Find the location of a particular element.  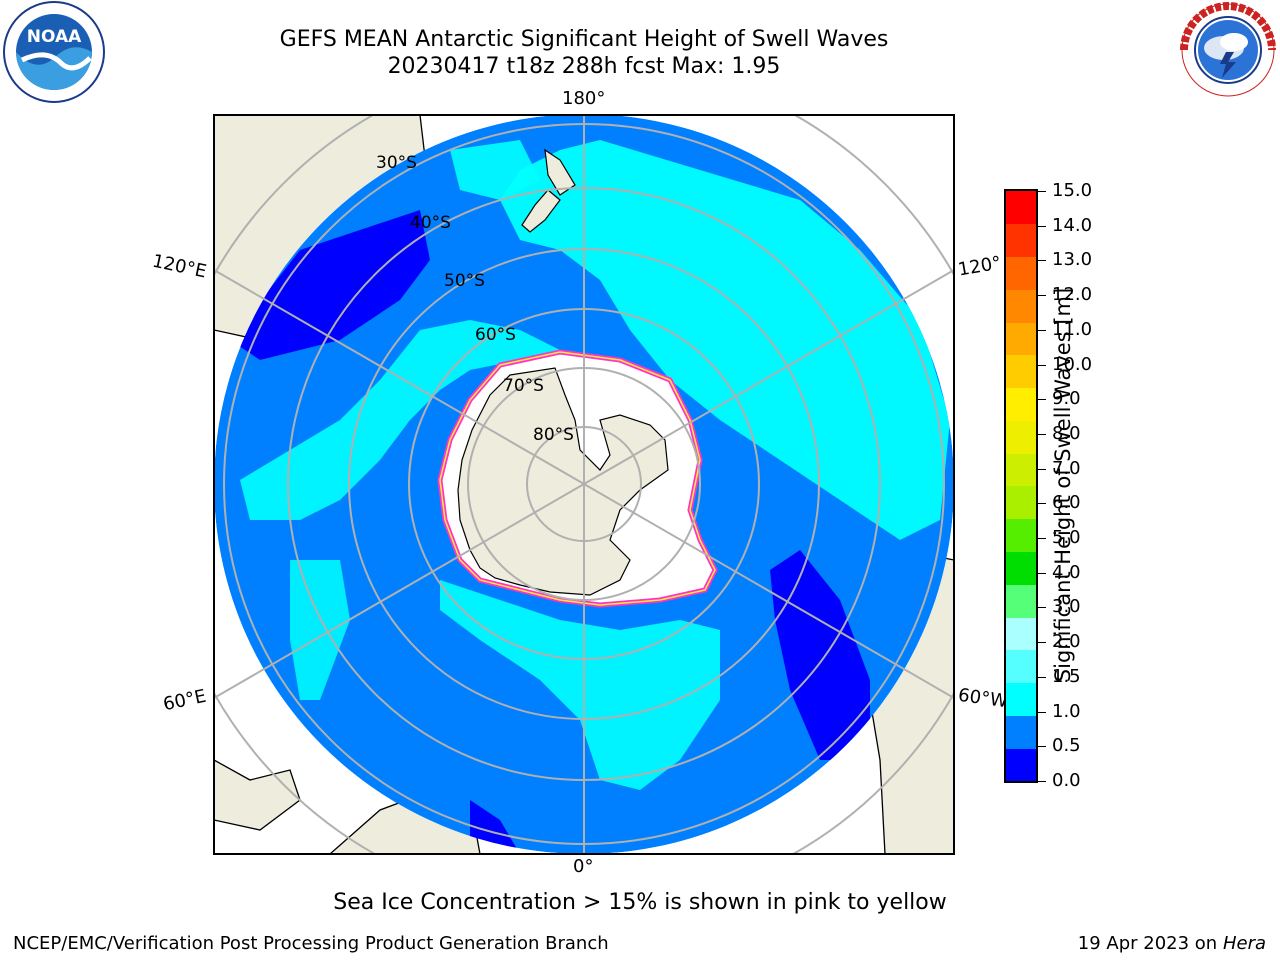

colorbar-tick-label: 1.5 is located at coordinates (1066, 676).